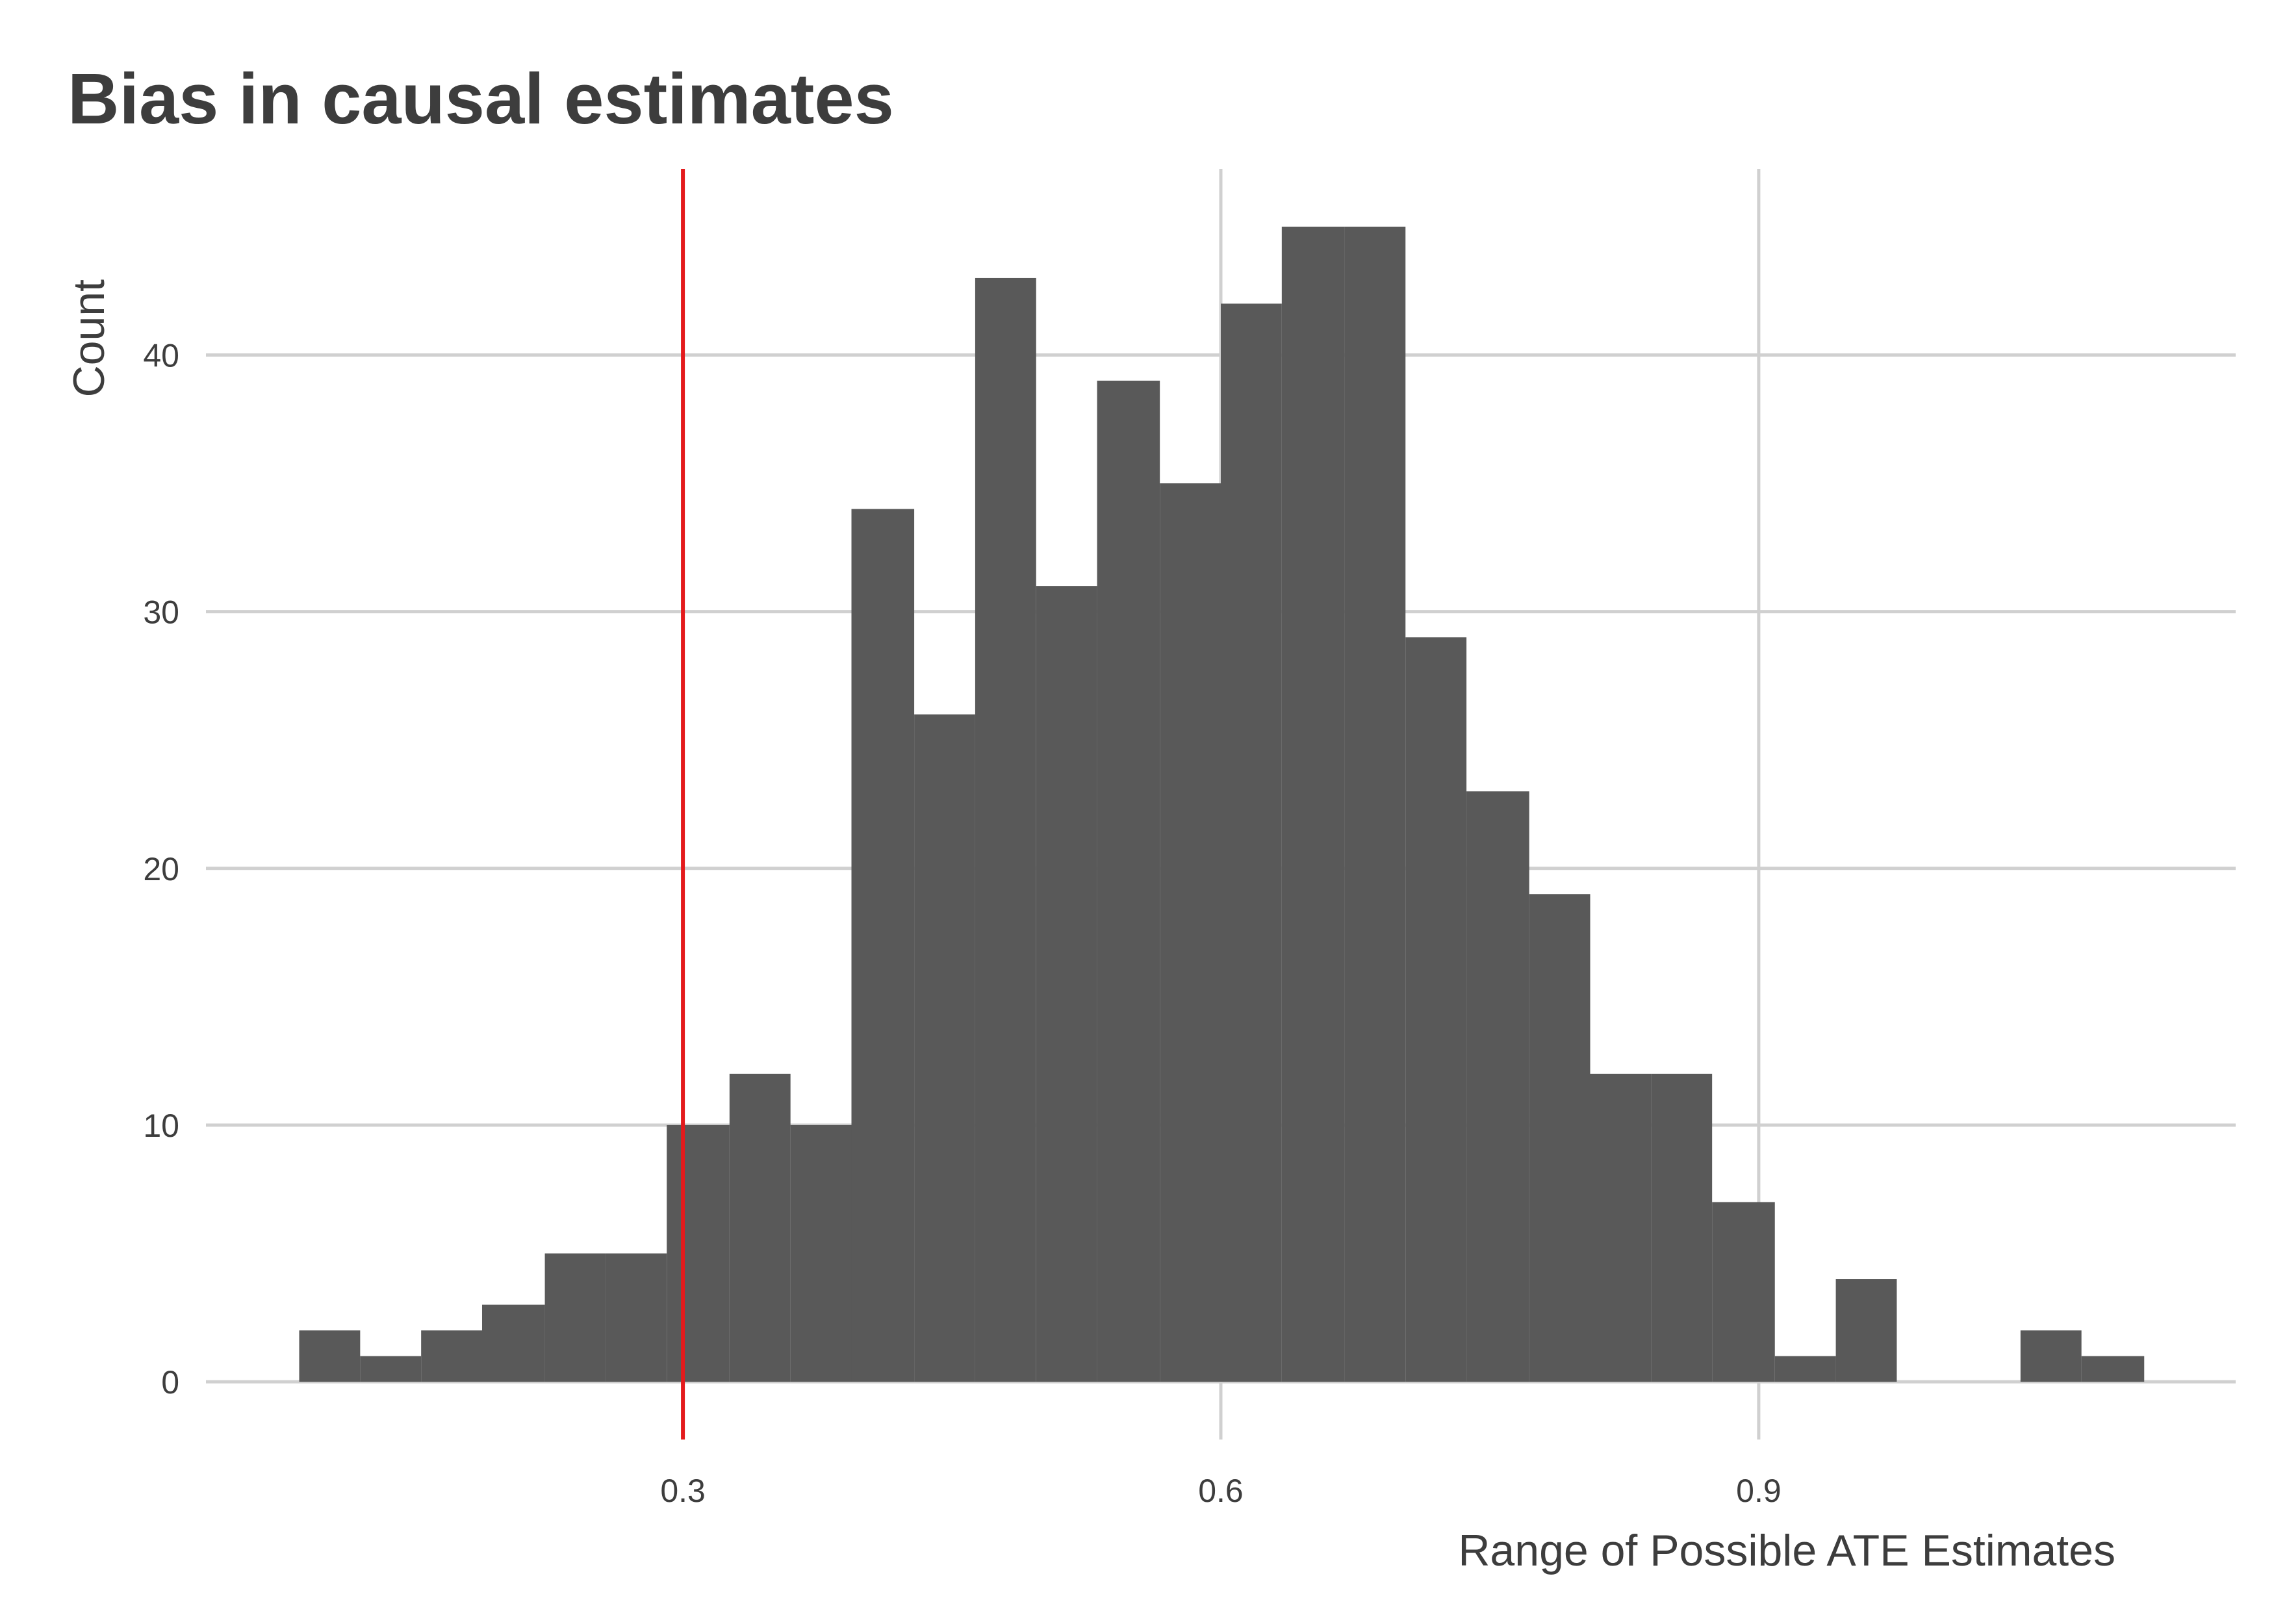 This screenshot has width=2274, height=1624. What do you see at coordinates (161, 612) in the screenshot?
I see `y-tick-label: 30` at bounding box center [161, 612].